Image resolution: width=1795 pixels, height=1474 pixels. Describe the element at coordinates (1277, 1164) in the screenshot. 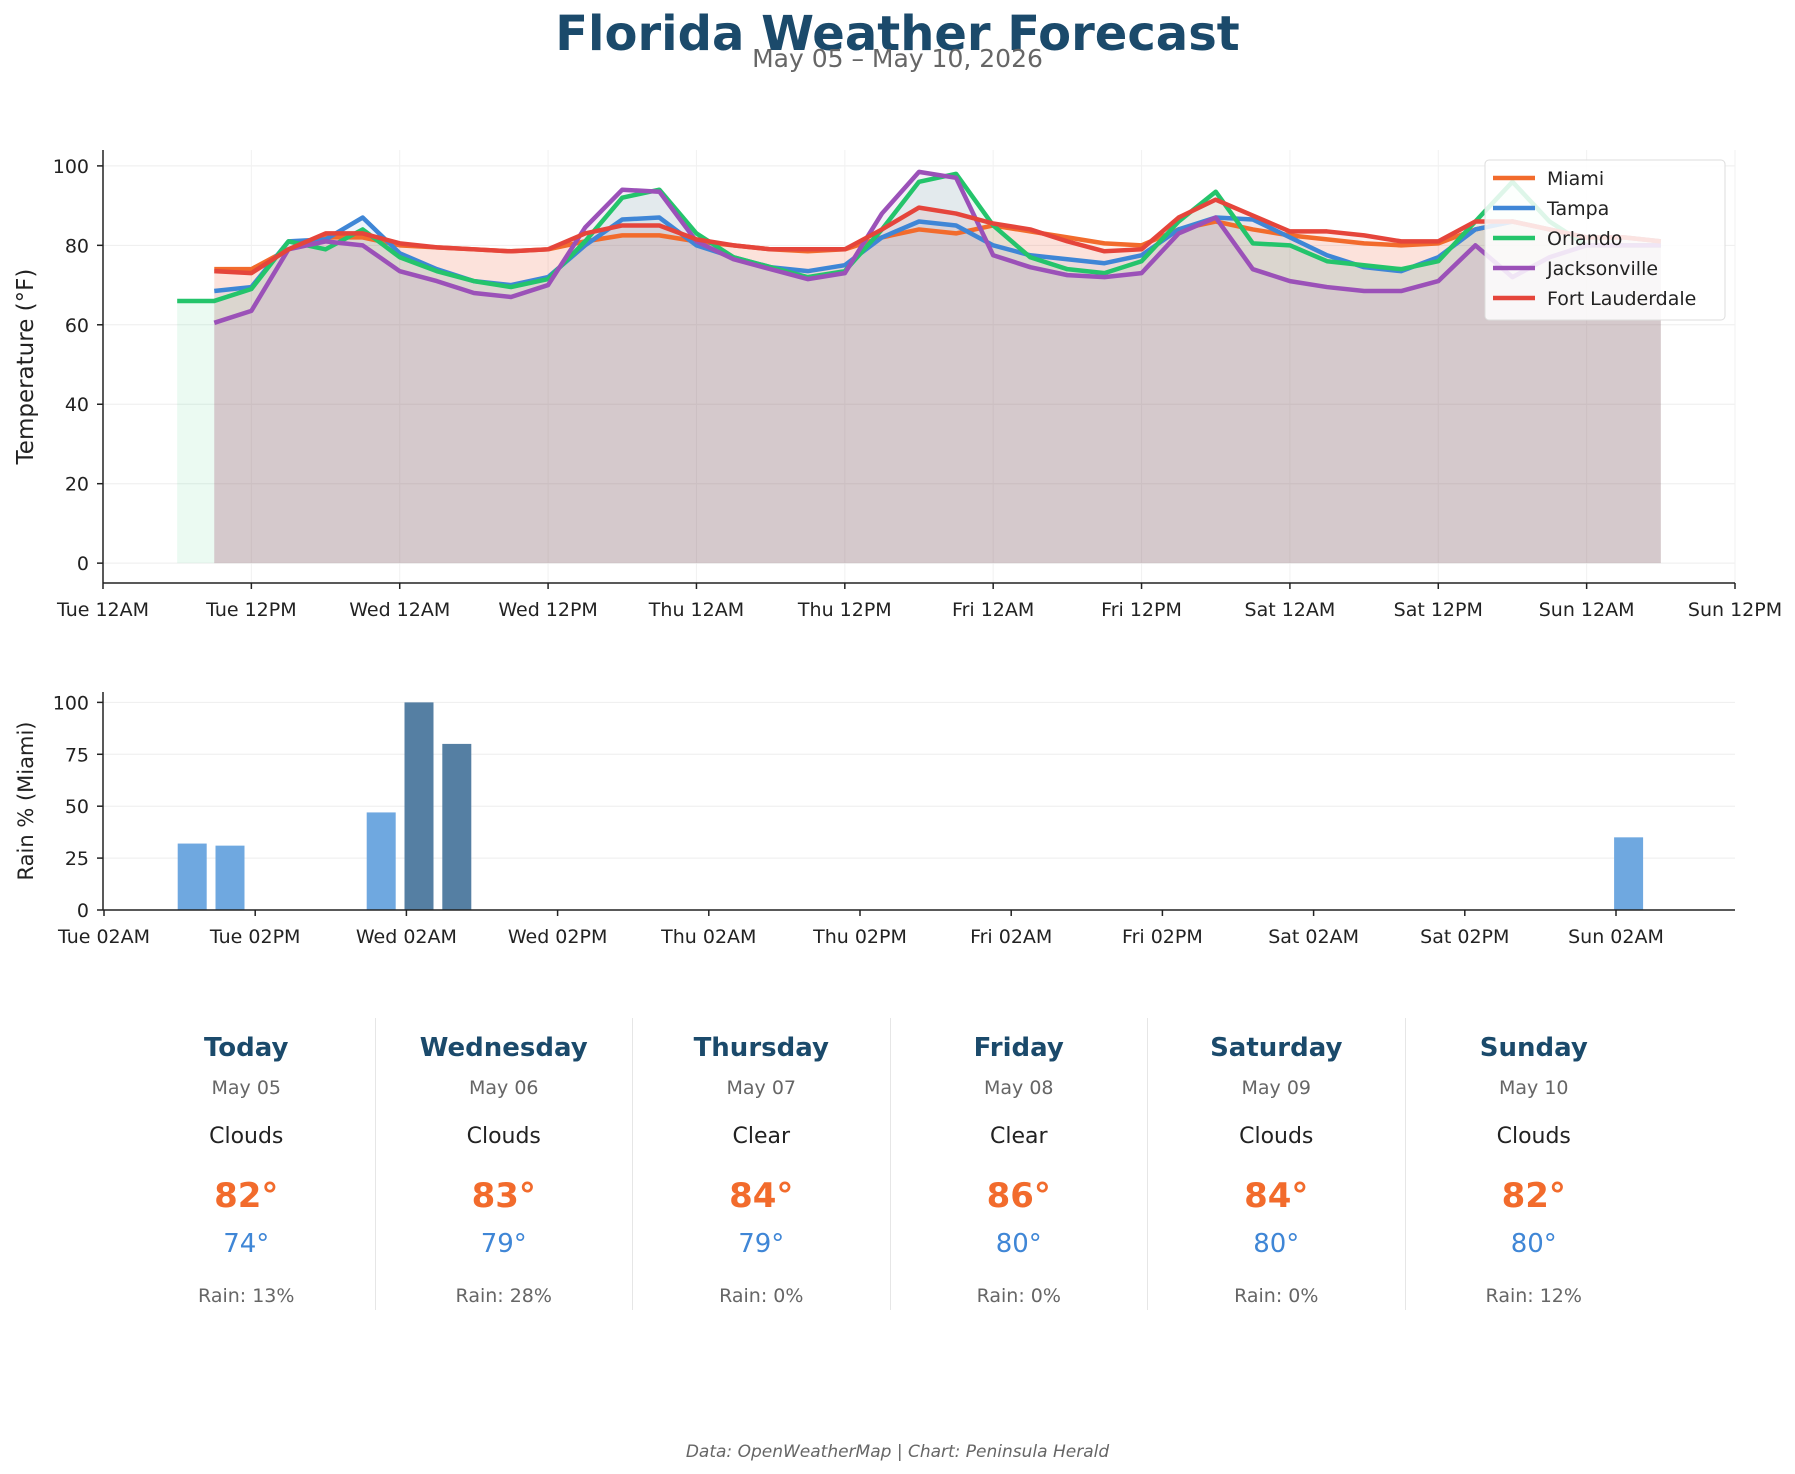

I see `forecast-card: Saturday May 09 Clouds 84° 80° Rain: 0%` at that location.